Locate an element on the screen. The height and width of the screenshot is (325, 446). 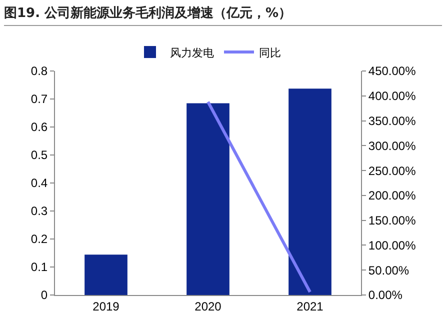
legend-label: 风力发电 is located at coordinates (192, 53).